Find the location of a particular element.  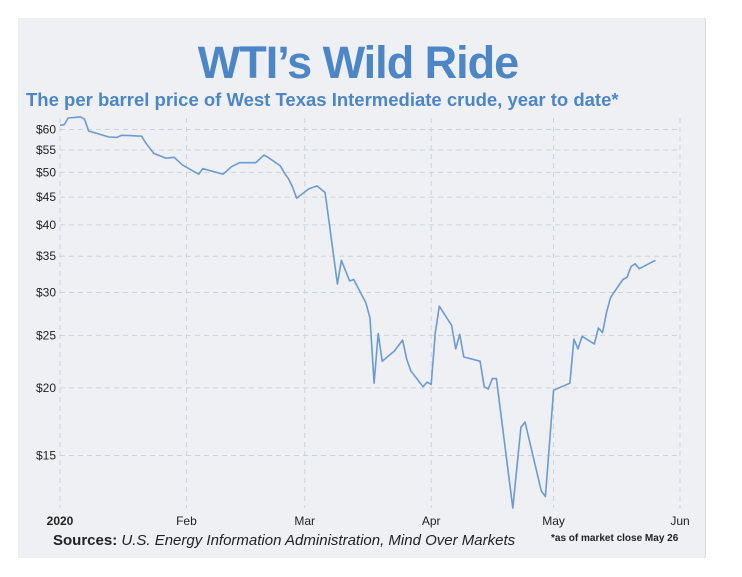

y-tick-label: $60 is located at coordinates (46, 129).